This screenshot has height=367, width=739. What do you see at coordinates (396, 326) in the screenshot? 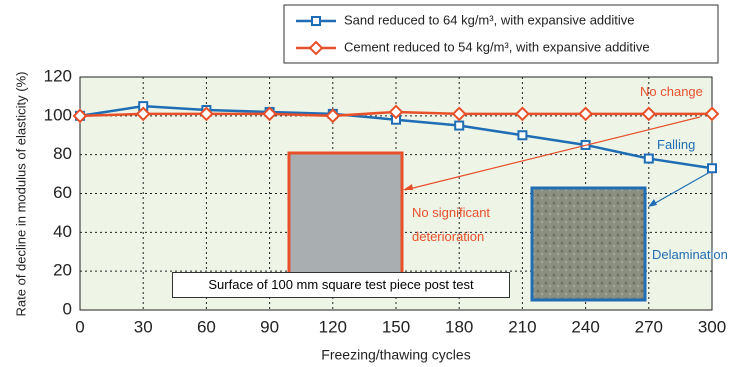
I see `x-tick-label: 150` at bounding box center [396, 326].